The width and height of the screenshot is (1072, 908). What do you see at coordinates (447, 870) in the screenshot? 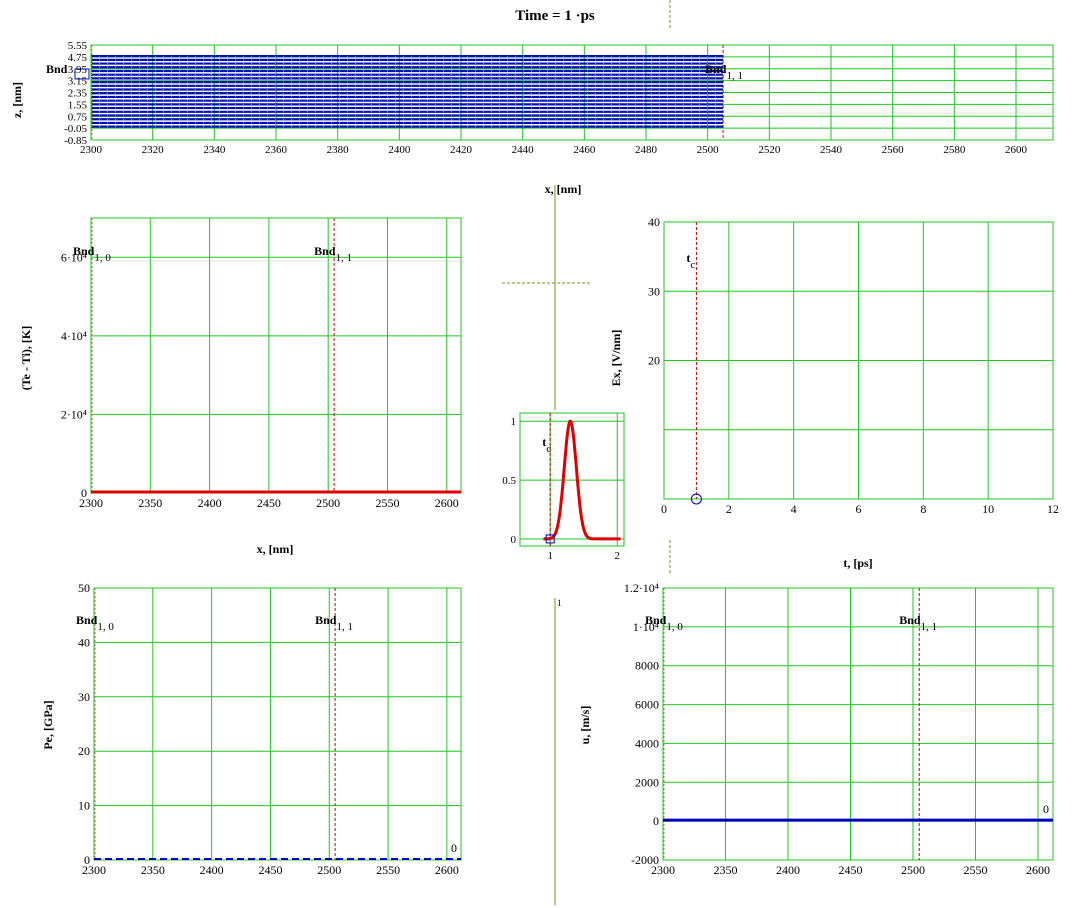
I see `pe-x-tick-label: 2600` at bounding box center [447, 870].